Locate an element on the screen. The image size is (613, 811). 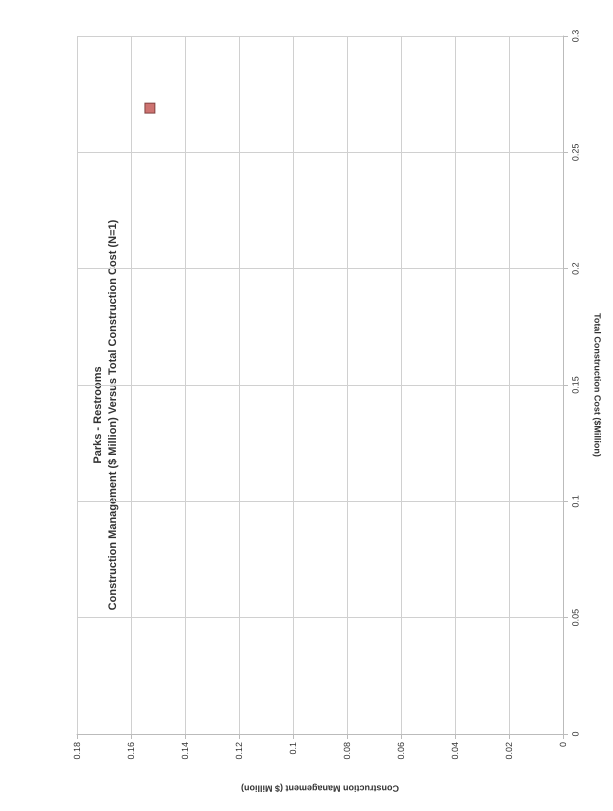
x-tick-label: 0 is located at coordinates (563, 745).